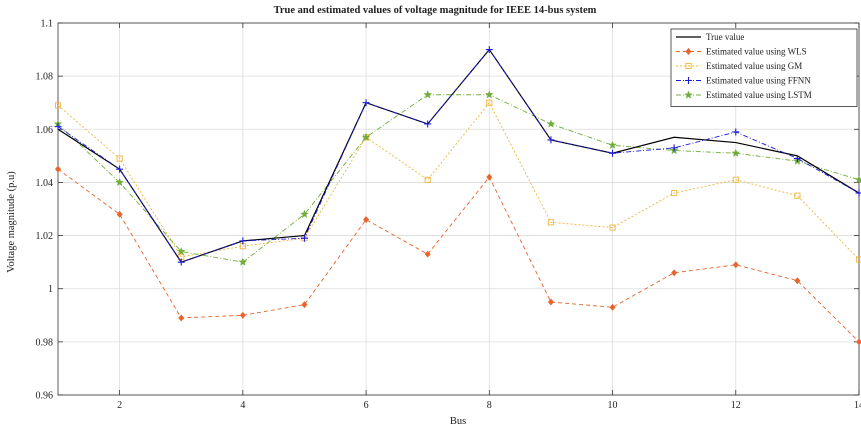 This screenshot has height=430, width=861. Describe the element at coordinates (50, 289) in the screenshot. I see `y-tick-label: 1` at that location.